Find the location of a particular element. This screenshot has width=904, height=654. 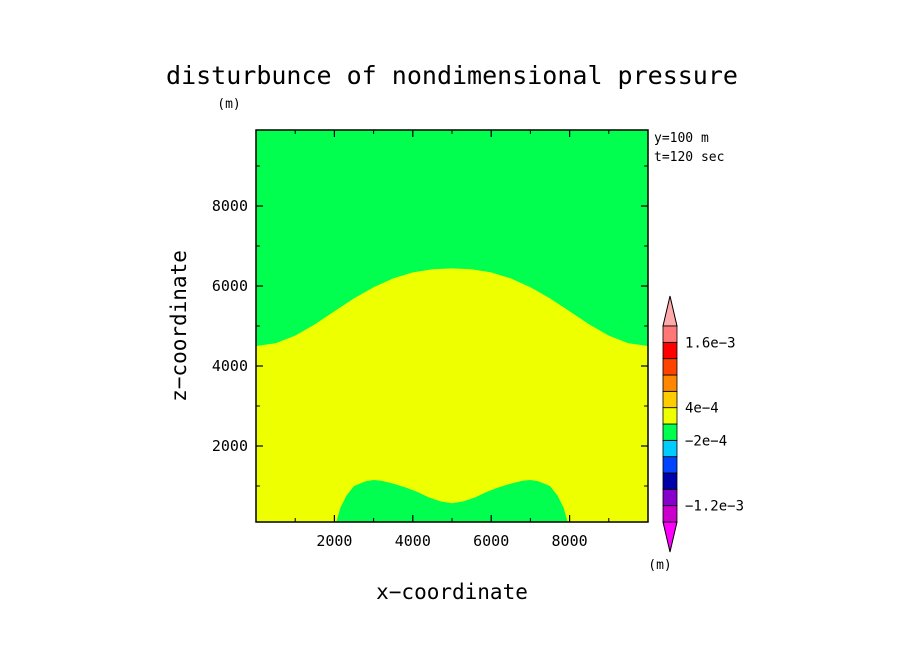

annotation-y: y=100 m is located at coordinates (681, 138).